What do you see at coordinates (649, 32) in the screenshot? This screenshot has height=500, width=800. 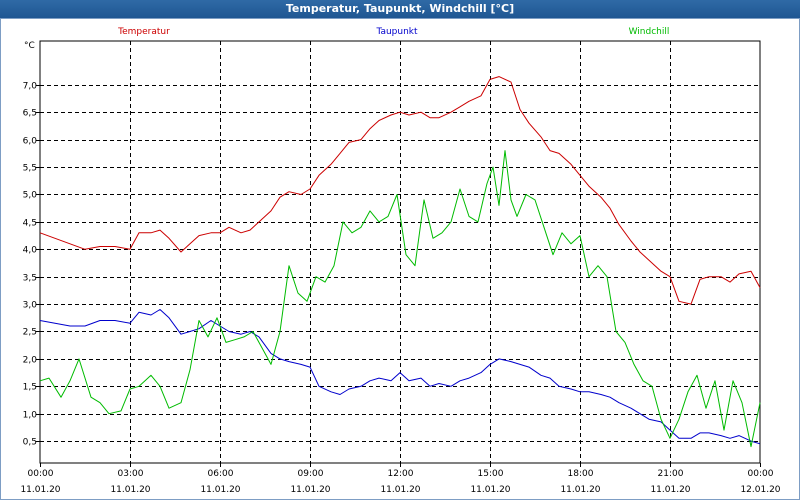 I see `legend-label-windchill: Windchill` at bounding box center [649, 32].